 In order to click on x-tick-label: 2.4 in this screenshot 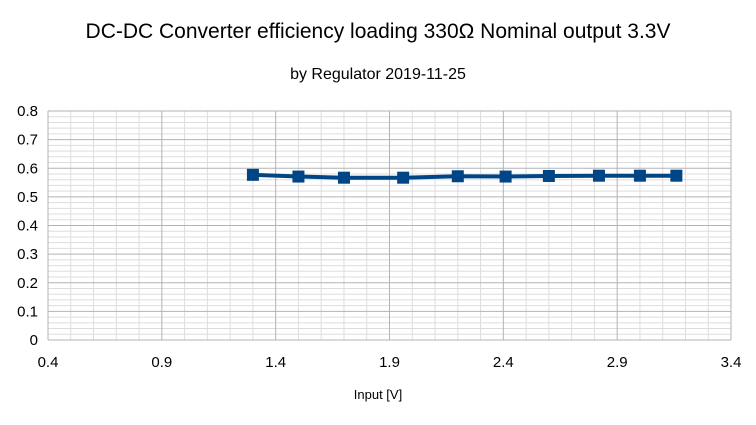, I will do `click(503, 362)`.